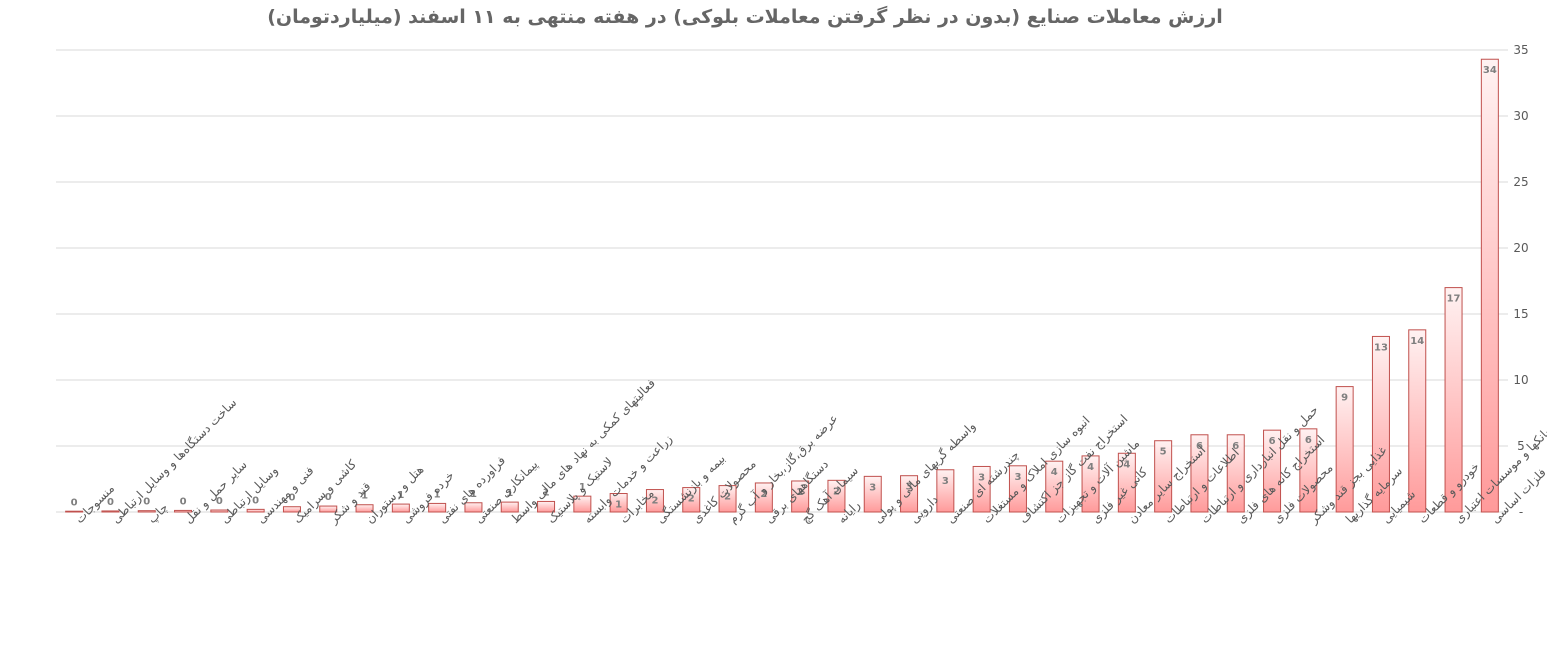 This screenshot has width=1547, height=667. What do you see at coordinates (437, 494) in the screenshot?
I see `data-label-10: 1` at bounding box center [437, 494].